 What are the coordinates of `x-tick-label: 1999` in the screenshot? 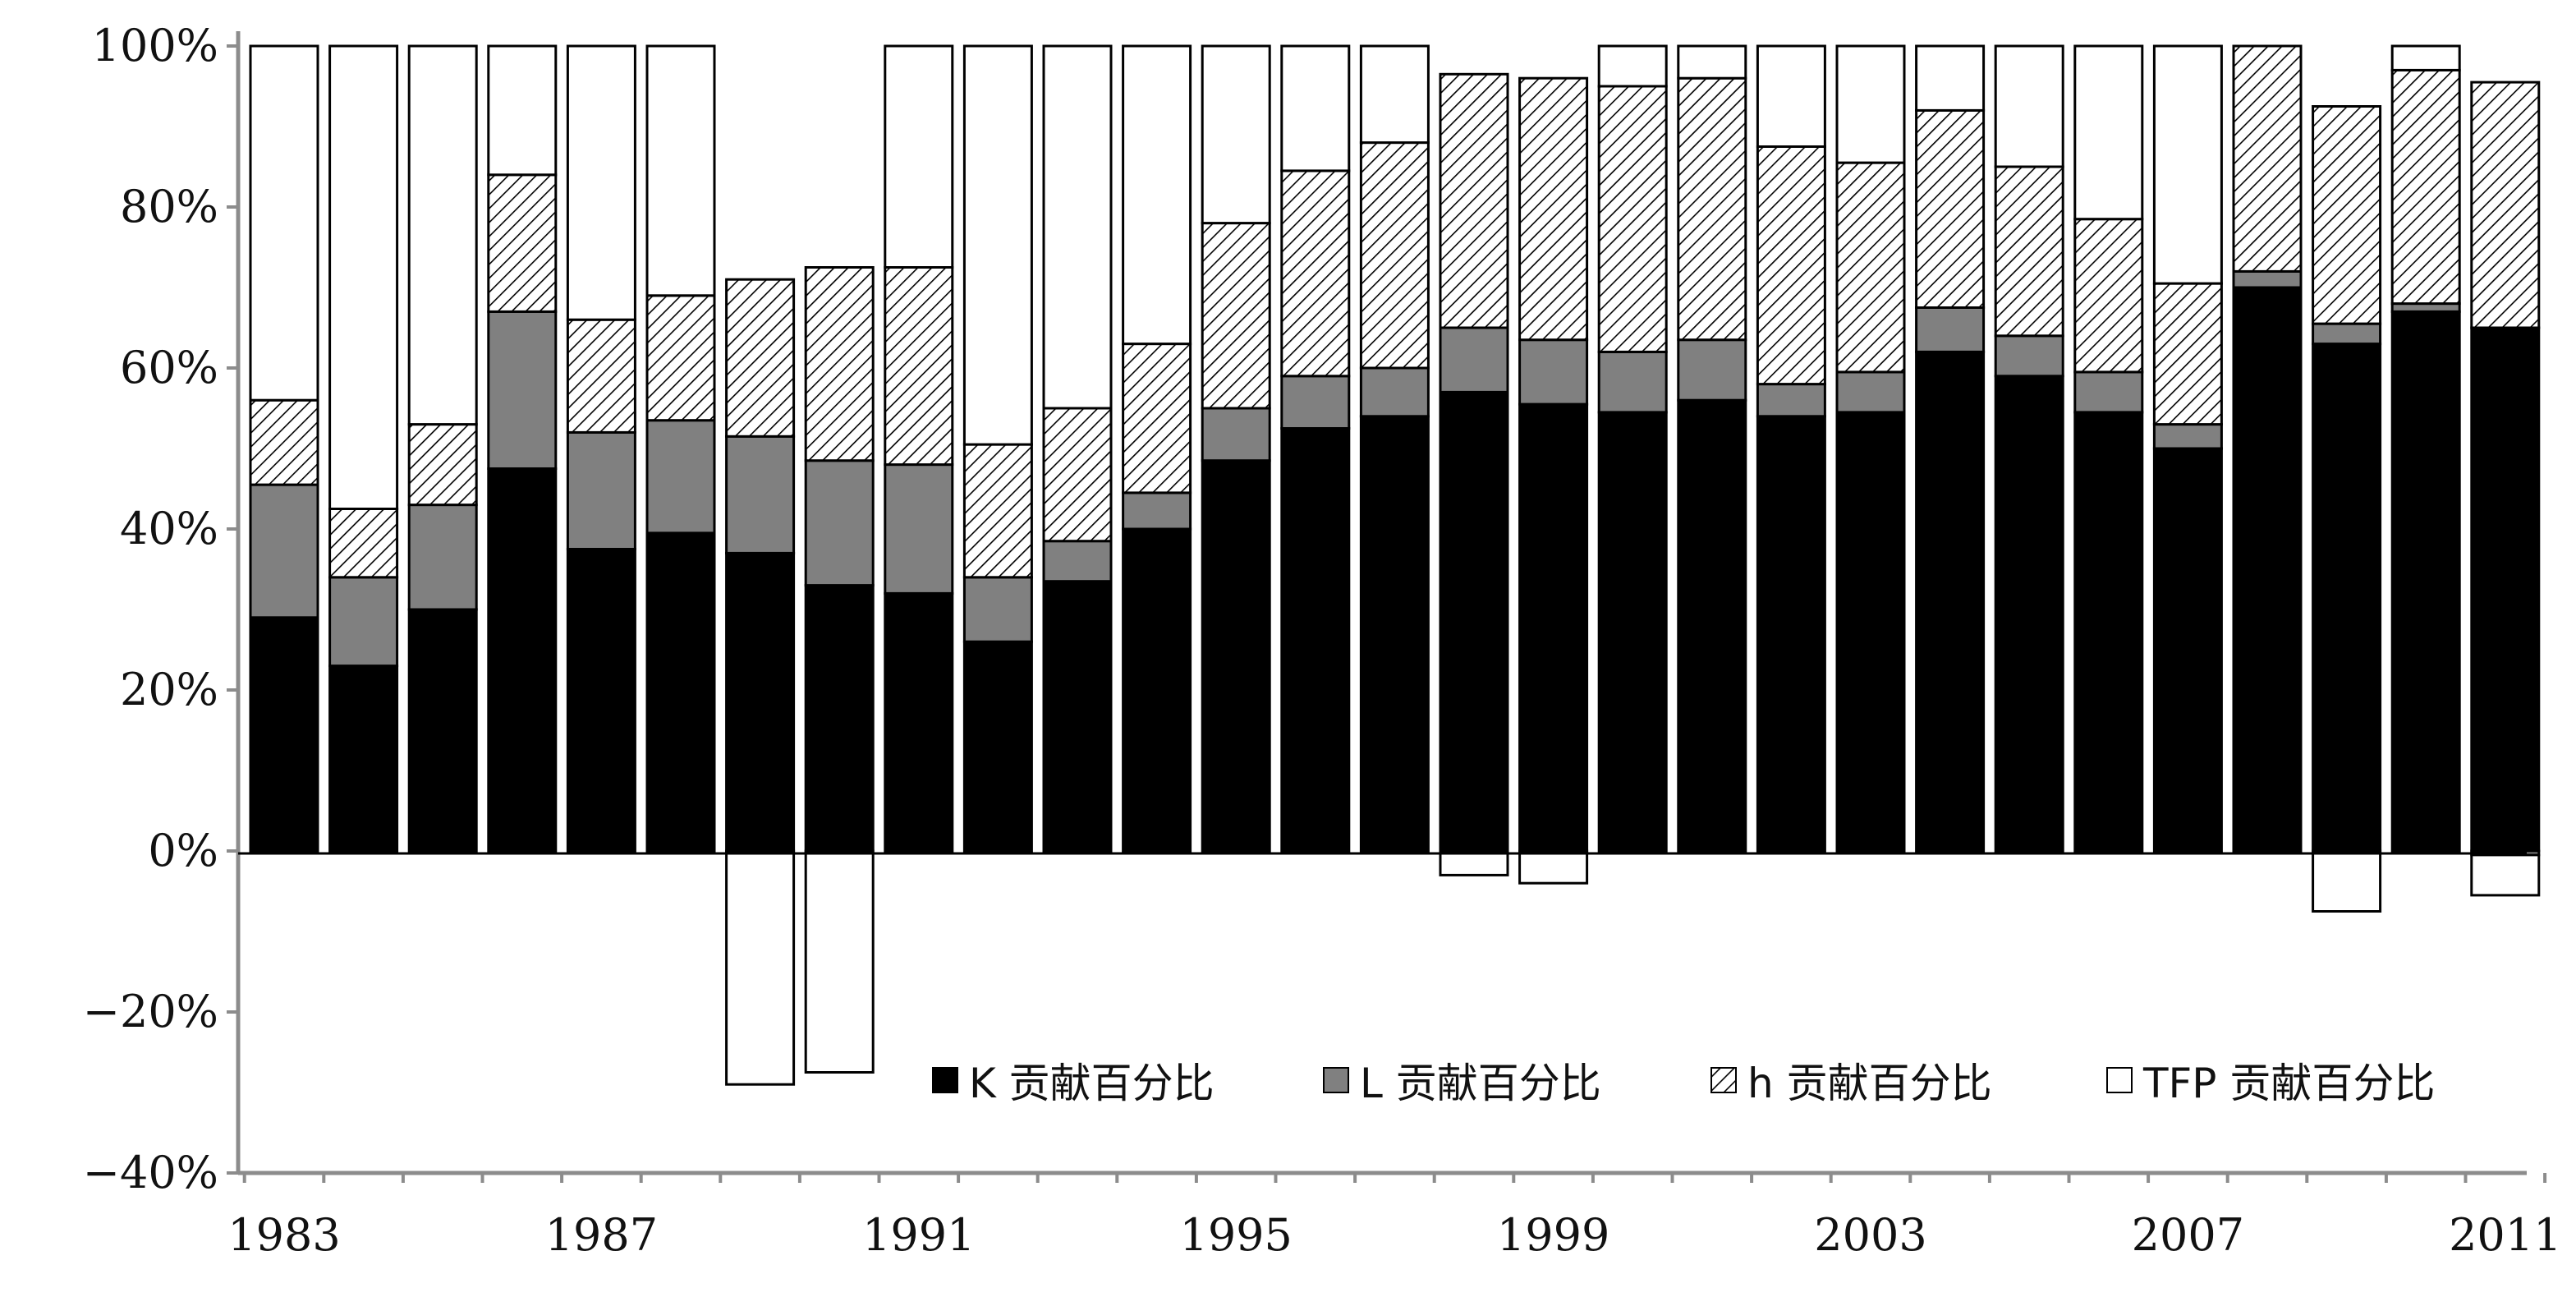 It's located at (1553, 1235).